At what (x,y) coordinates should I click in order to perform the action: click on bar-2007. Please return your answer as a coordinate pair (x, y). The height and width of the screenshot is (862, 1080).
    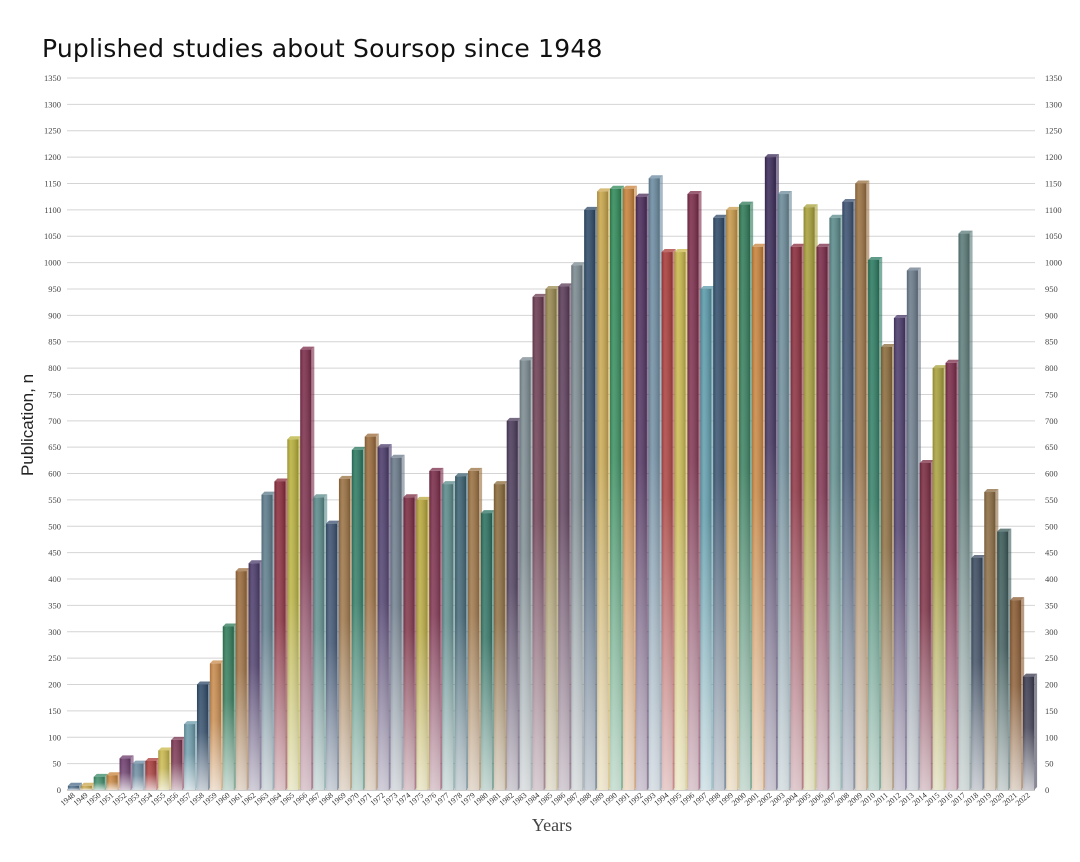
    Looking at the image, I should click on (836, 502).